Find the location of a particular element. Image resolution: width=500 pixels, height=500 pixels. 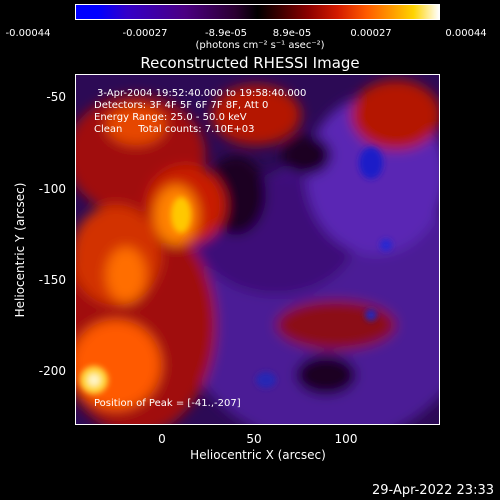

colorbar-tick: 0.00027 is located at coordinates (371, 33).